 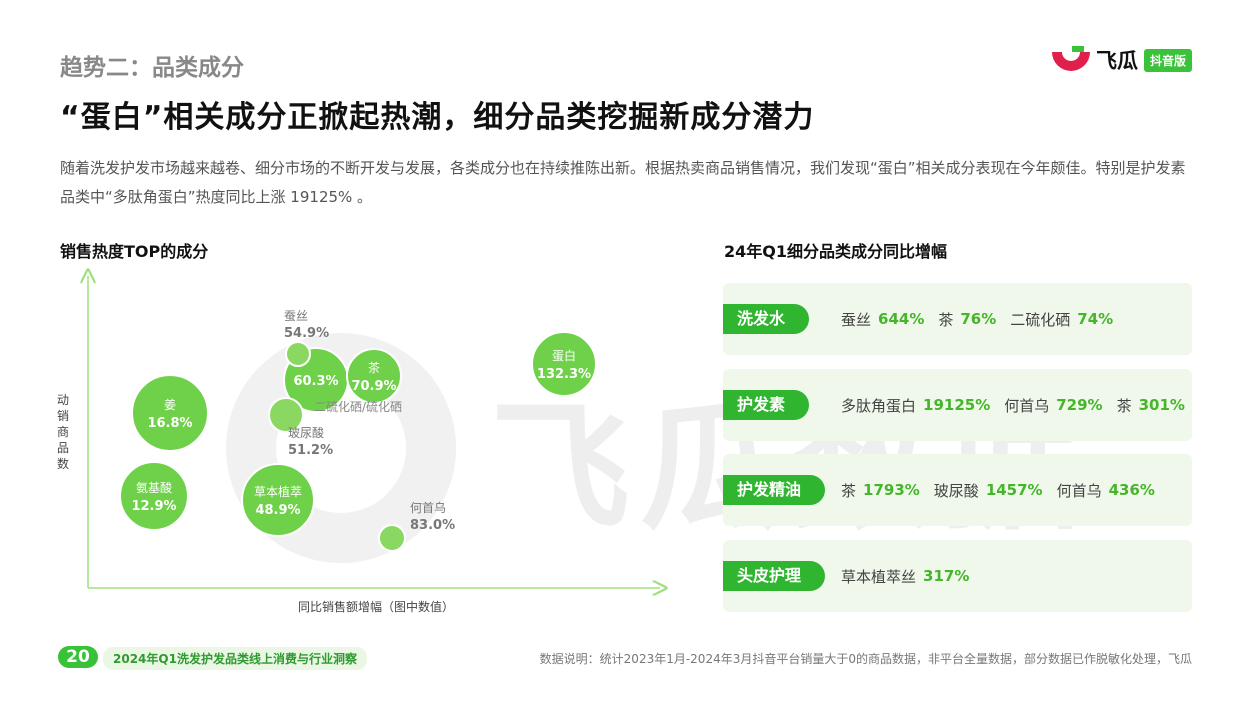 I want to click on bubble-label: 玻尿酸, so click(x=306, y=432).